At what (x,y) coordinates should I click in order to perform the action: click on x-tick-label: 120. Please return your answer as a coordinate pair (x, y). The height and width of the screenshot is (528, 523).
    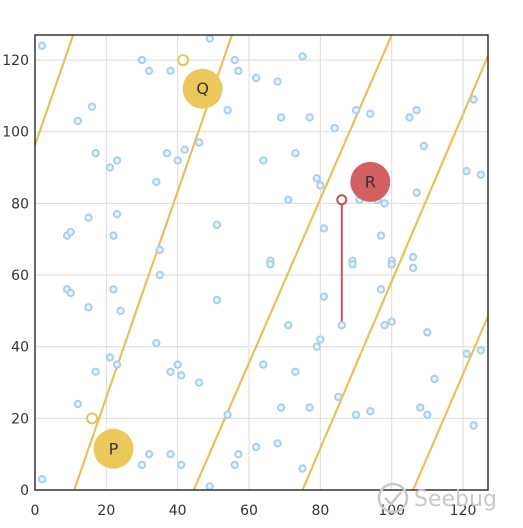
    Looking at the image, I should click on (463, 511).